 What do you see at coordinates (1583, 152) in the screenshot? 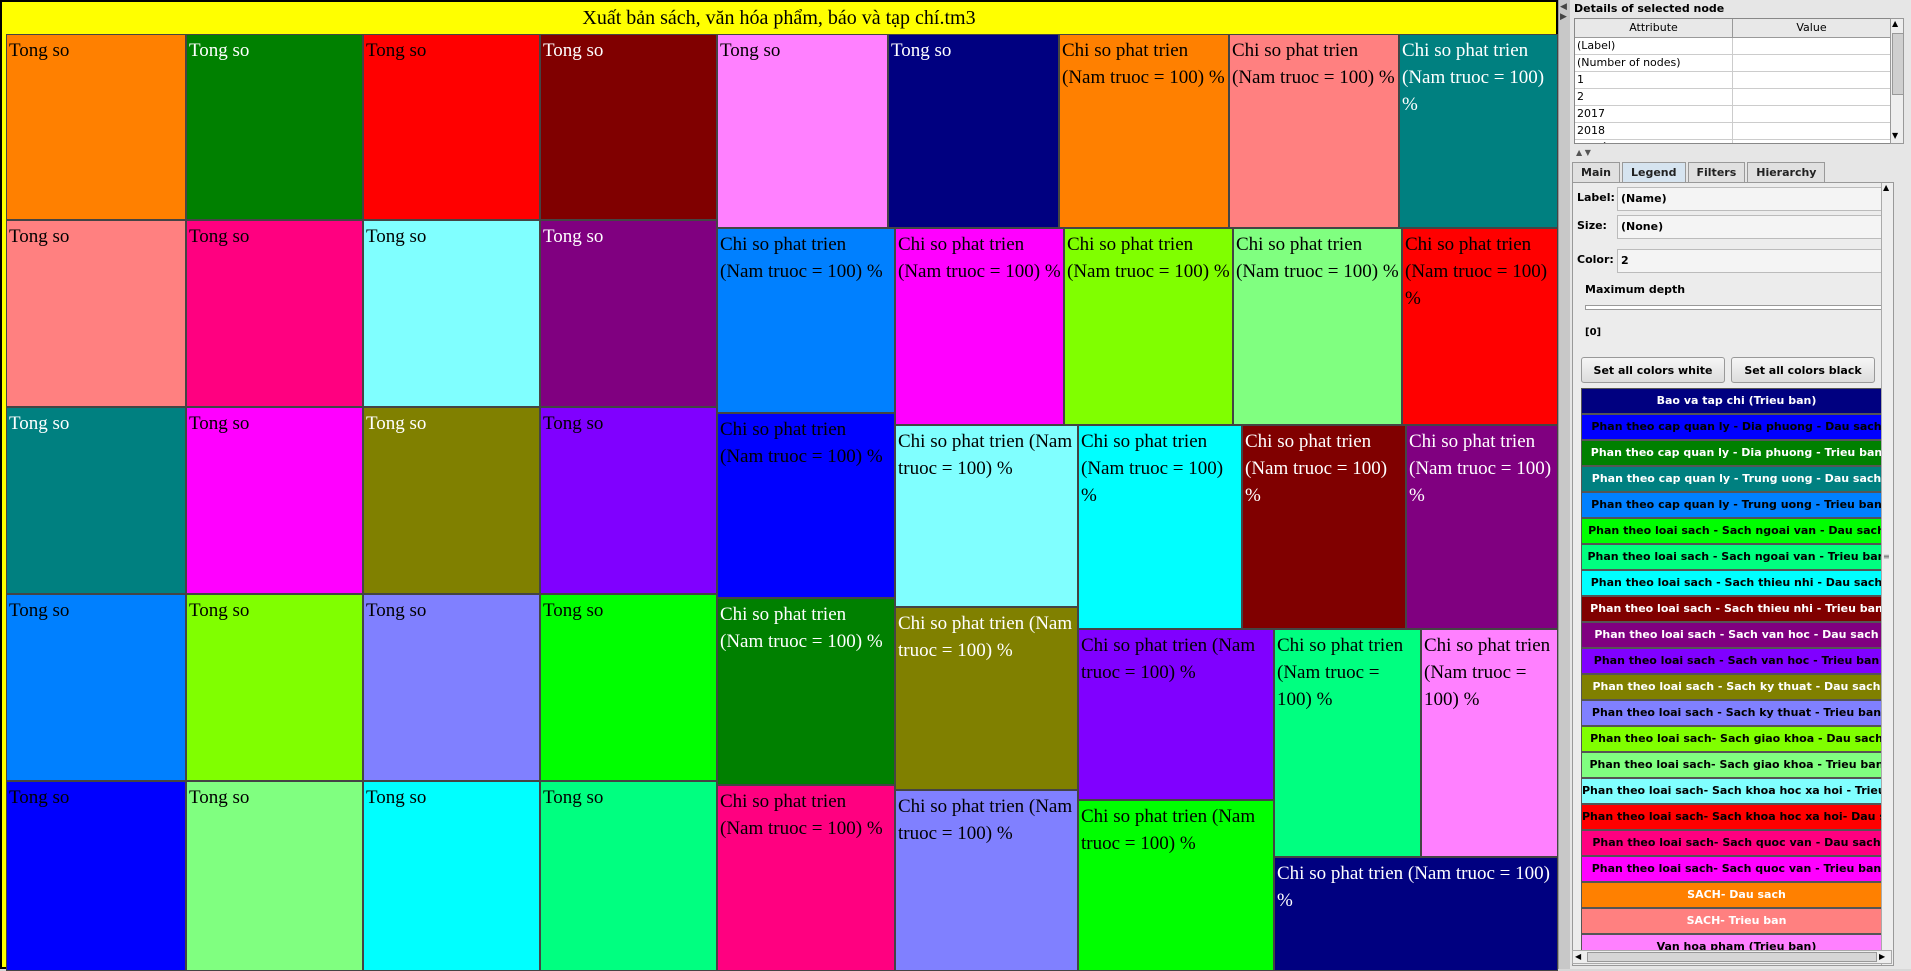
I see `panel-split-handle: ▲ ▼` at bounding box center [1583, 152].